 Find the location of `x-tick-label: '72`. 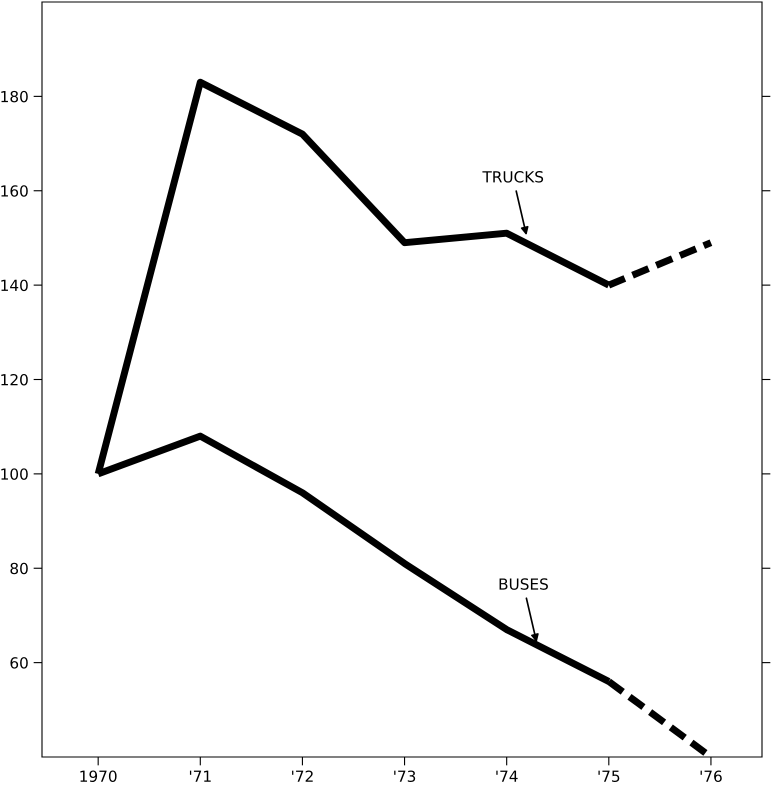

x-tick-label: '72 is located at coordinates (302, 776).